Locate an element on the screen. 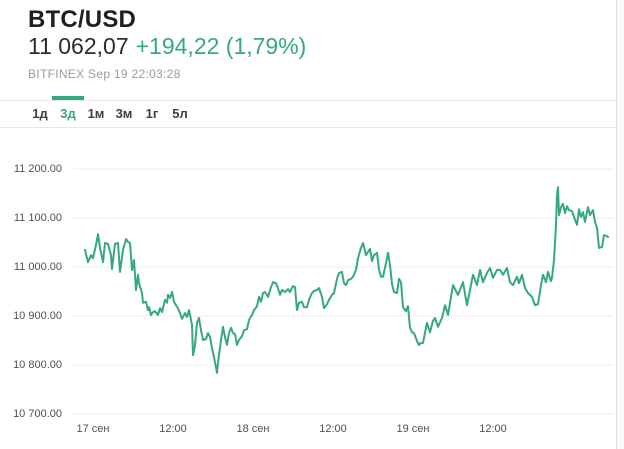 This screenshot has height=449, width=624. tab-1y: 1г is located at coordinates (152, 113).